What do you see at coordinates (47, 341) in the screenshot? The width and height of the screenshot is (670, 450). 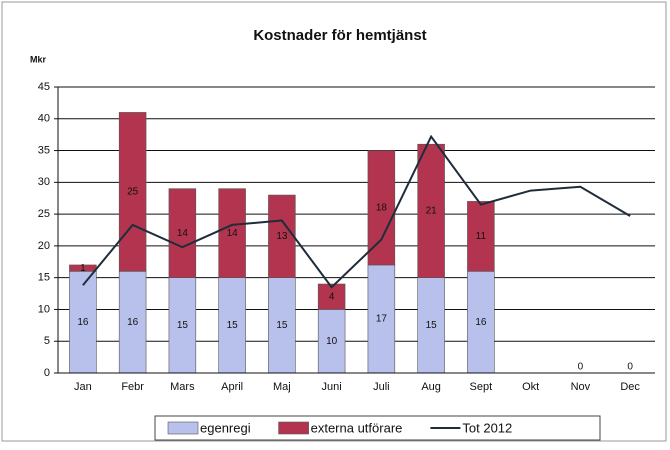 I see `y-tick-label: 5` at bounding box center [47, 341].